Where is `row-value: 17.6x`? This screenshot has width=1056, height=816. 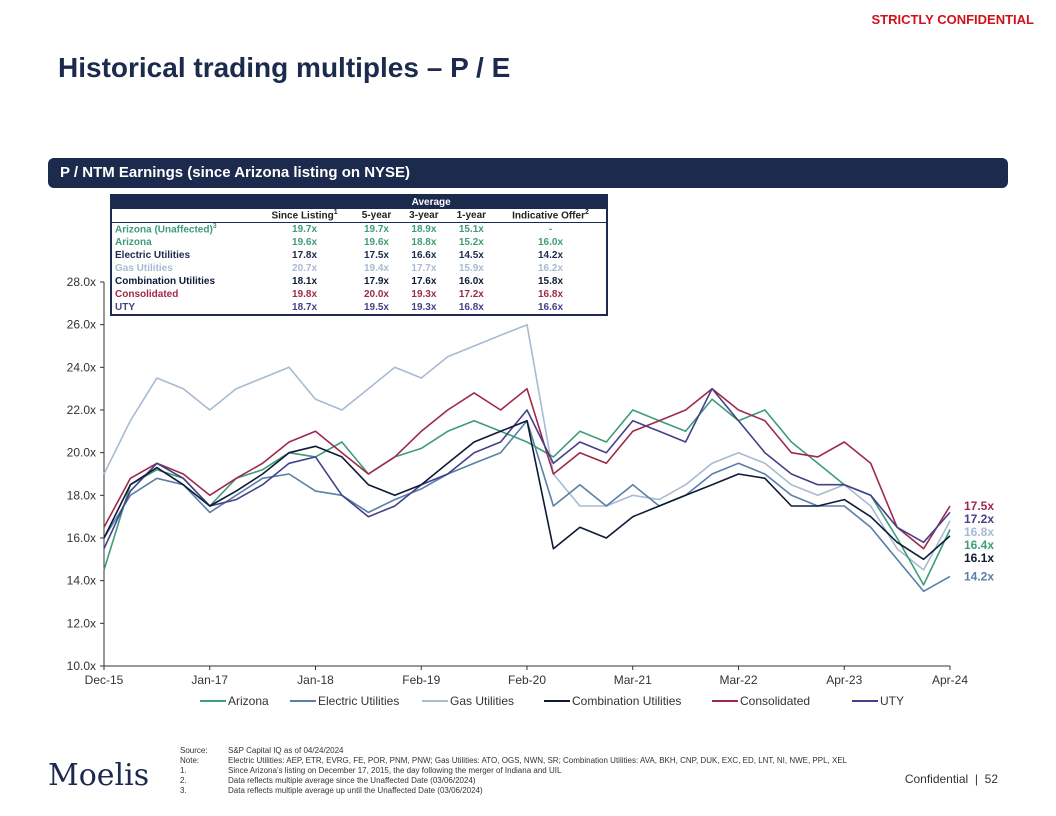 row-value: 17.6x is located at coordinates (424, 281).